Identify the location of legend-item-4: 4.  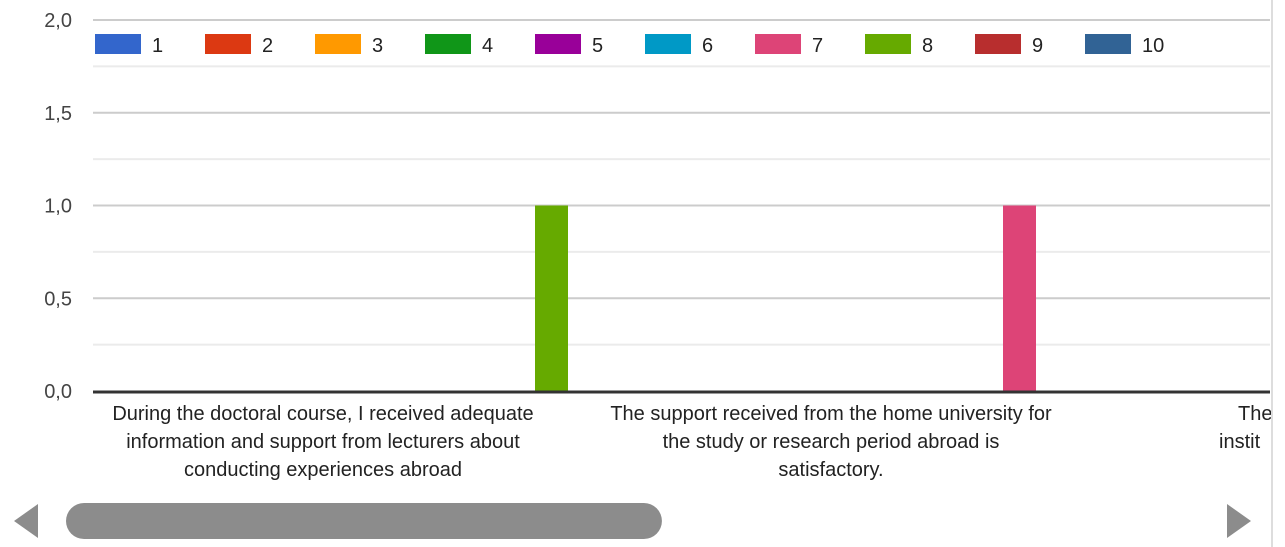
(459, 45).